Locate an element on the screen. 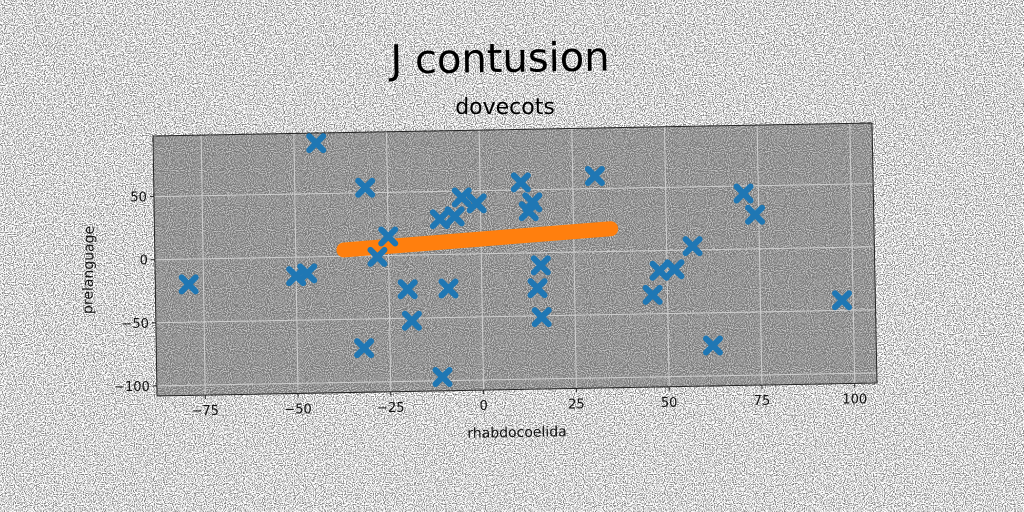 The image size is (1024, 512). y-tick-label: −50 is located at coordinates (134, 324).